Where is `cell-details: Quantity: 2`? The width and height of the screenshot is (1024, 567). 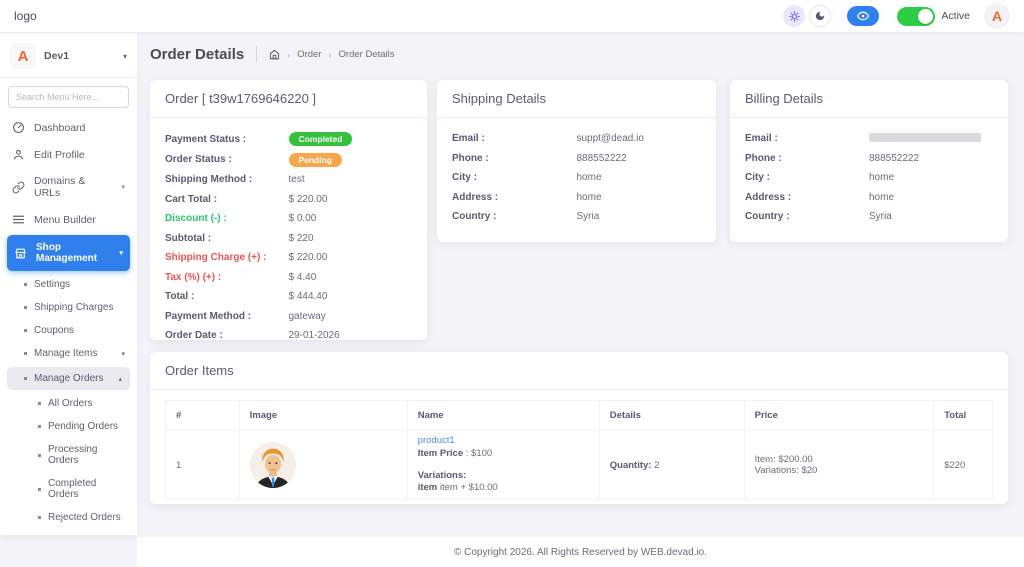
cell-details: Quantity: 2 is located at coordinates (671, 465).